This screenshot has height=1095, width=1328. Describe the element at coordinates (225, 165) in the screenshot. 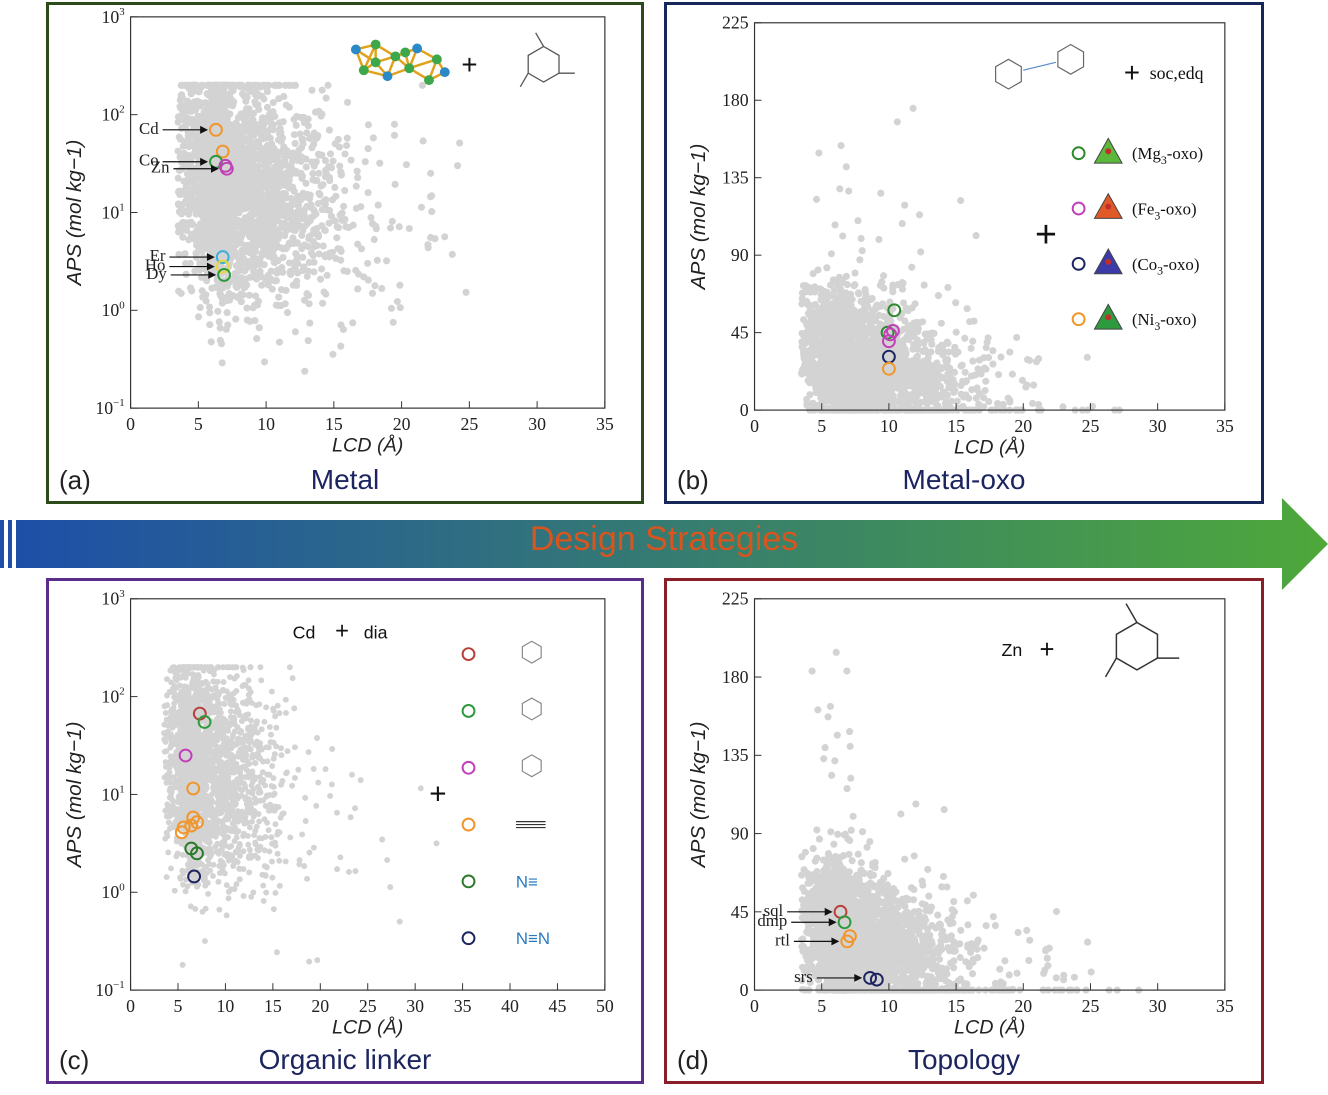

I see `highlight-marker` at that location.